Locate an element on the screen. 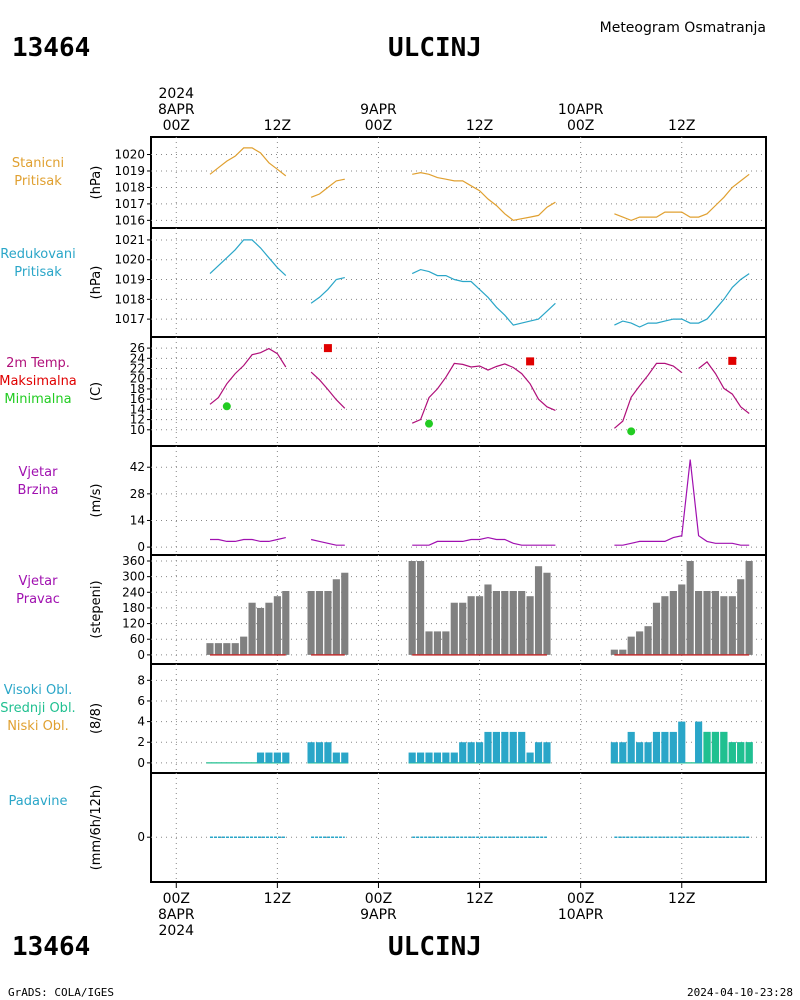 This screenshot has width=800, height=1000. station-name-bottom: ULCINJ is located at coordinates (435, 947).